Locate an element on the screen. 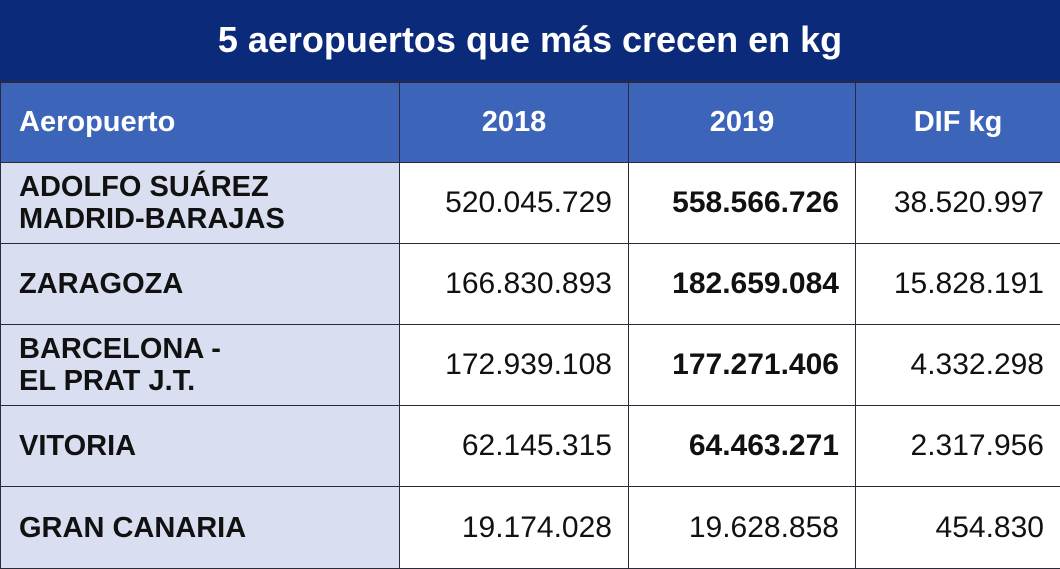 This screenshot has height=569, width=1060. airport-name-line2: MADRID-BARAJAS is located at coordinates (209, 219).